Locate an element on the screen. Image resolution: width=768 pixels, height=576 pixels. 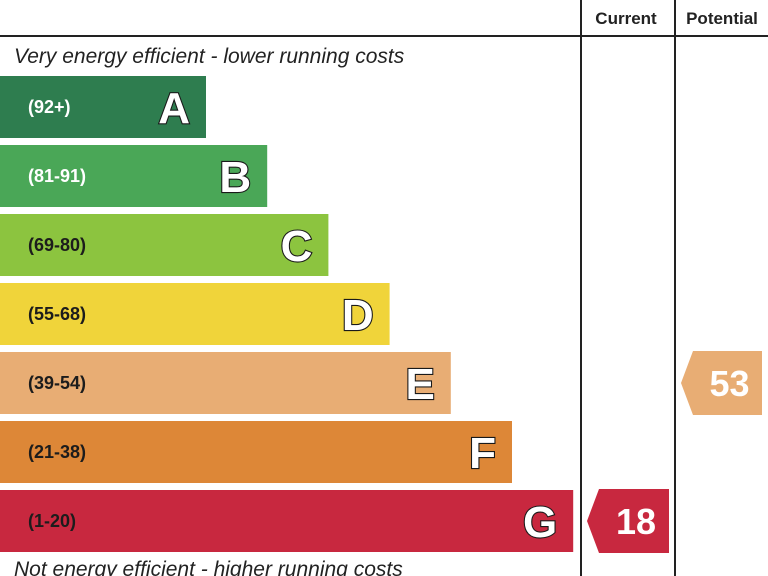
band-d-letter: D is located at coordinates (358, 315).